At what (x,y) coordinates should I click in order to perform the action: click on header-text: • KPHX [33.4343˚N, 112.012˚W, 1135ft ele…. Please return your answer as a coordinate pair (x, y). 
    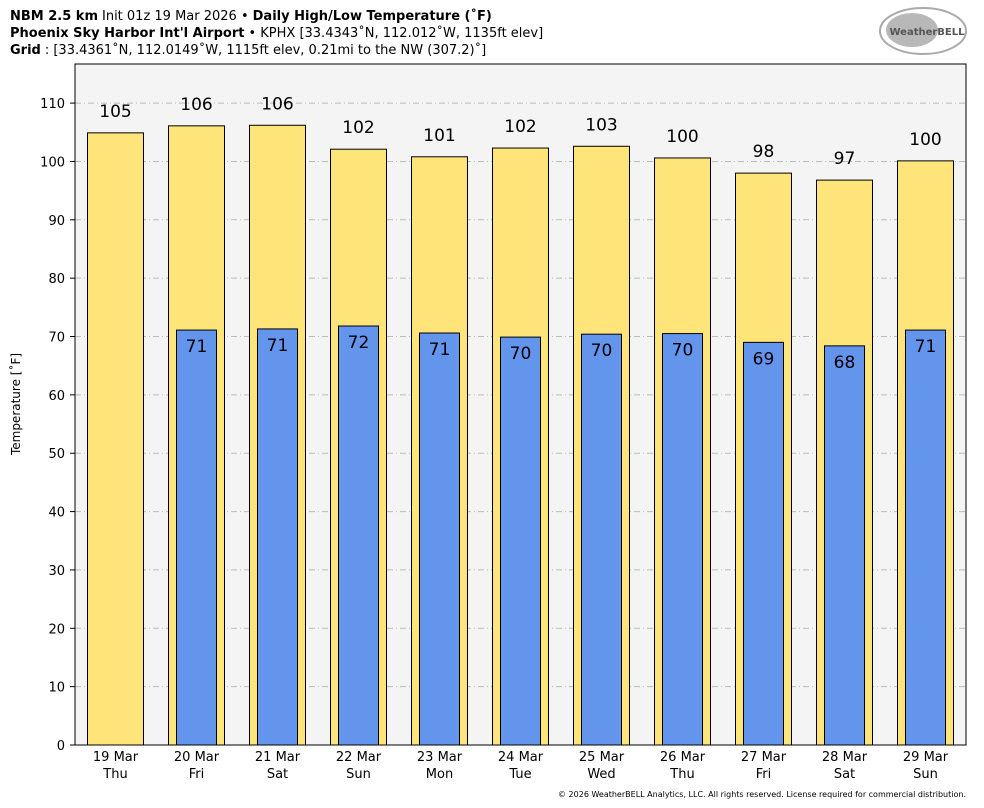
    Looking at the image, I should click on (395, 33).